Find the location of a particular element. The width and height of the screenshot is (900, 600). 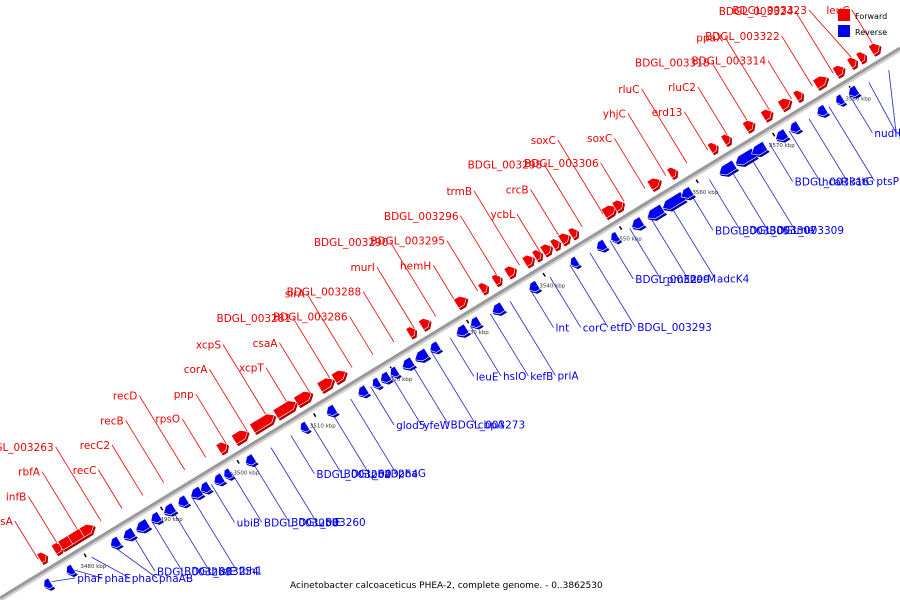

reverse-gene-label: etfD is located at coordinates (621, 328).